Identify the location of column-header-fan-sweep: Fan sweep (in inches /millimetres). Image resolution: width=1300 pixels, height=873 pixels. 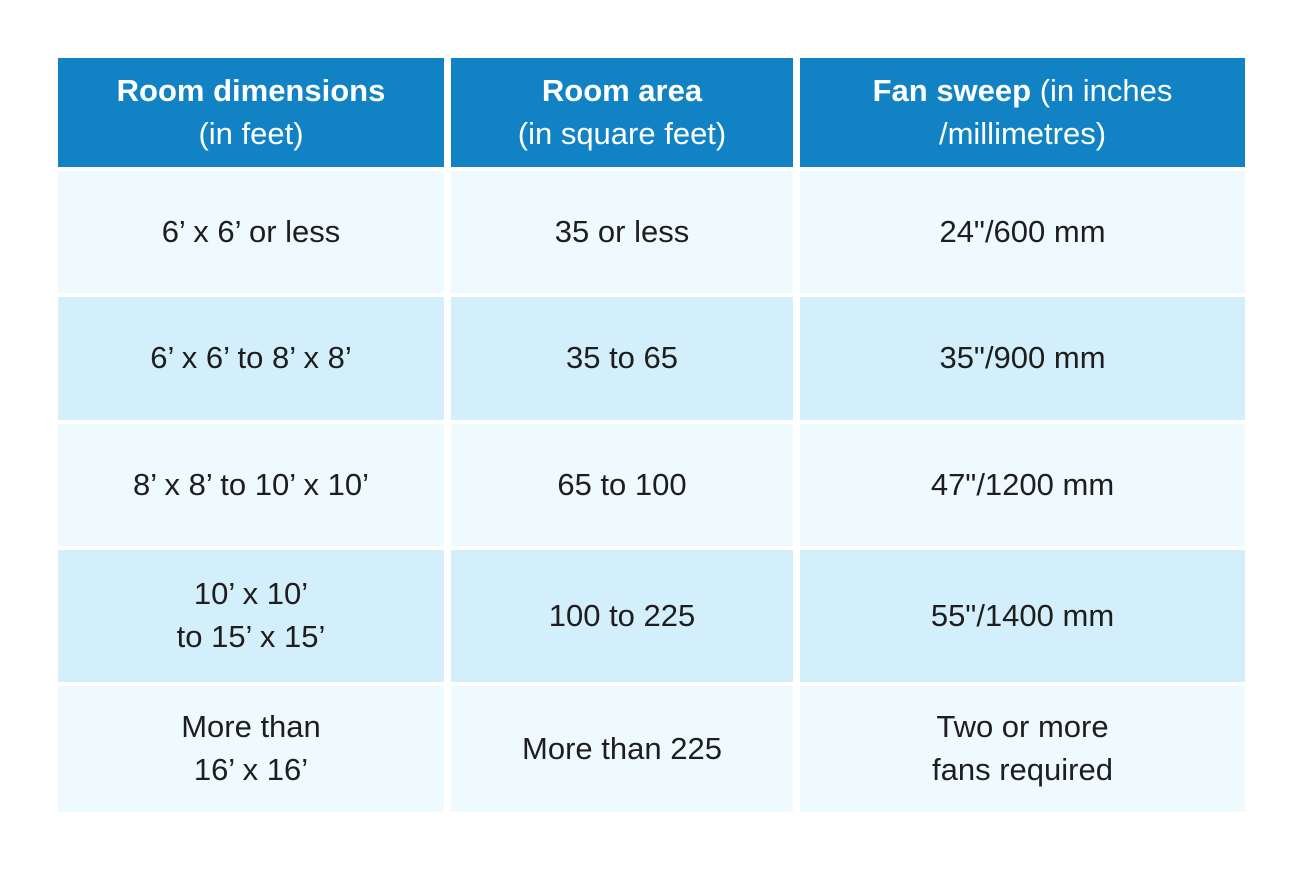
(1022, 112).